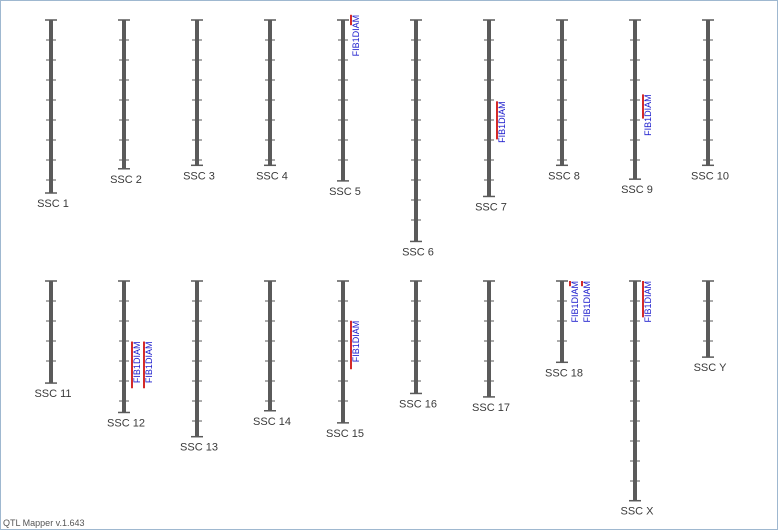  What do you see at coordinates (53, 204) in the screenshot?
I see `chromosome-label: SSC 1` at bounding box center [53, 204].